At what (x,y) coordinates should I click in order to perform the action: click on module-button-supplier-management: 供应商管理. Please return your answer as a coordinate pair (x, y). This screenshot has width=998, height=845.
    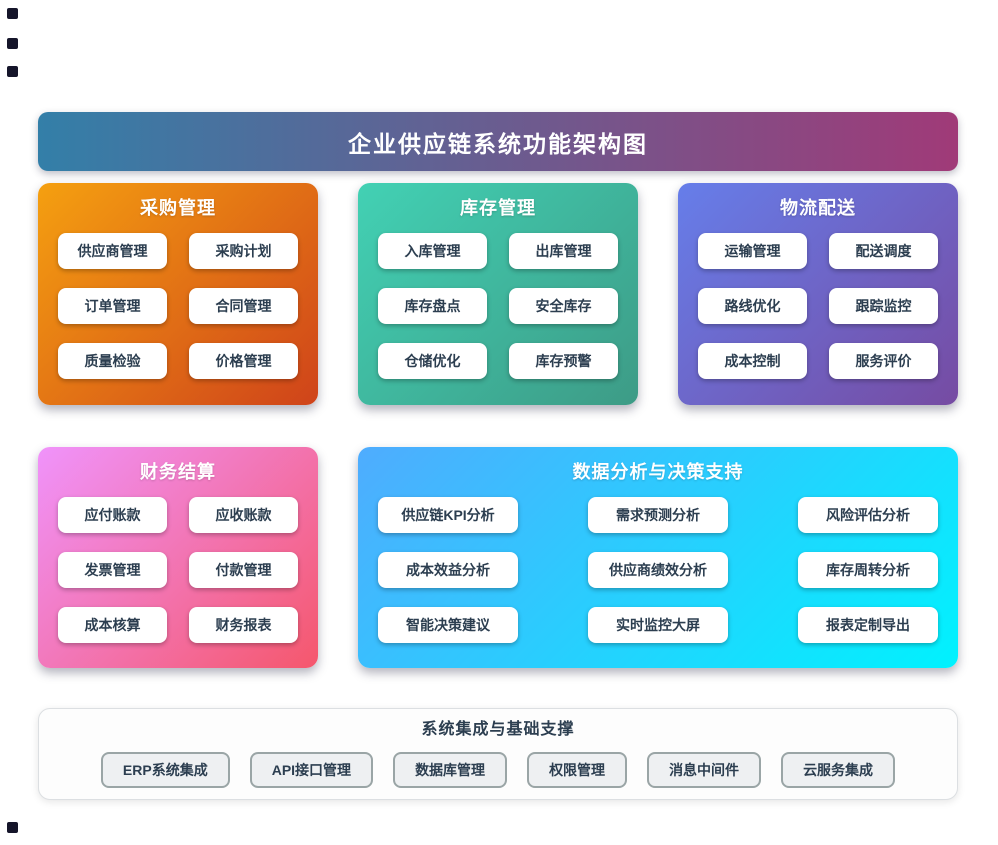
    Looking at the image, I should click on (112, 251).